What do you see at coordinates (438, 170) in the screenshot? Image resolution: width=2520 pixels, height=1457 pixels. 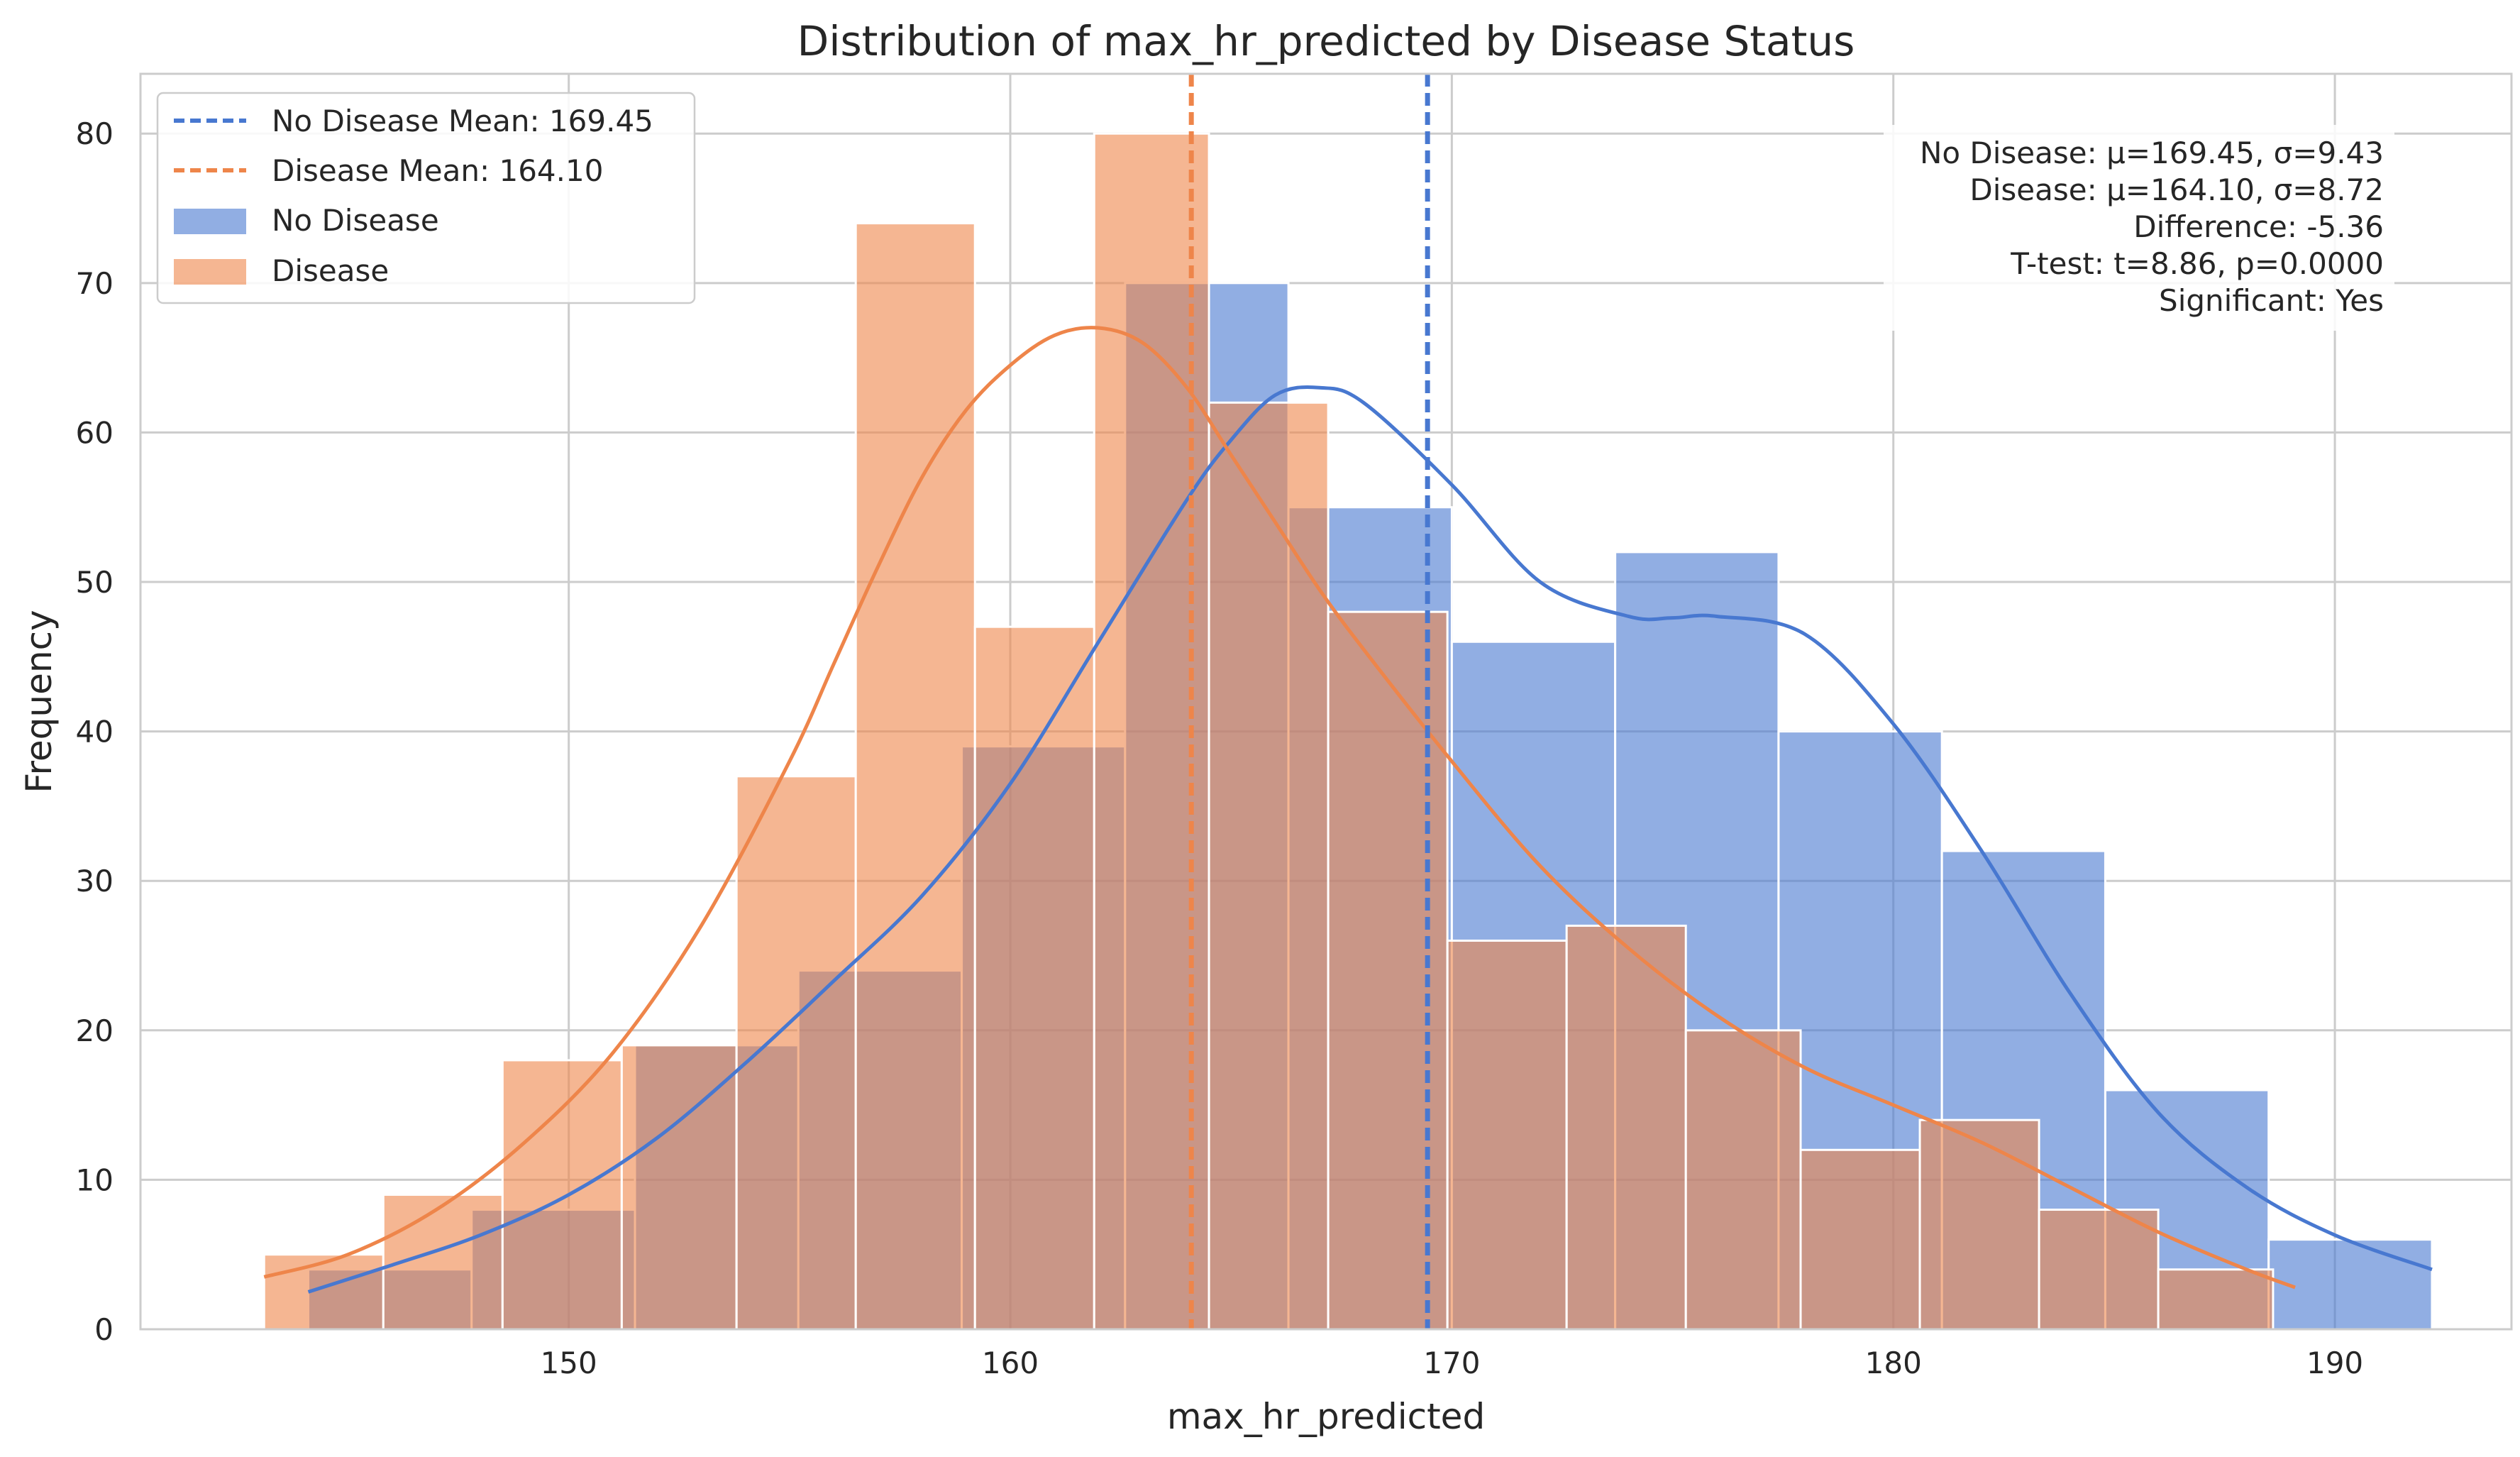 I see `legend-label-disease-mean: Disease Mean: 164.10` at bounding box center [438, 170].